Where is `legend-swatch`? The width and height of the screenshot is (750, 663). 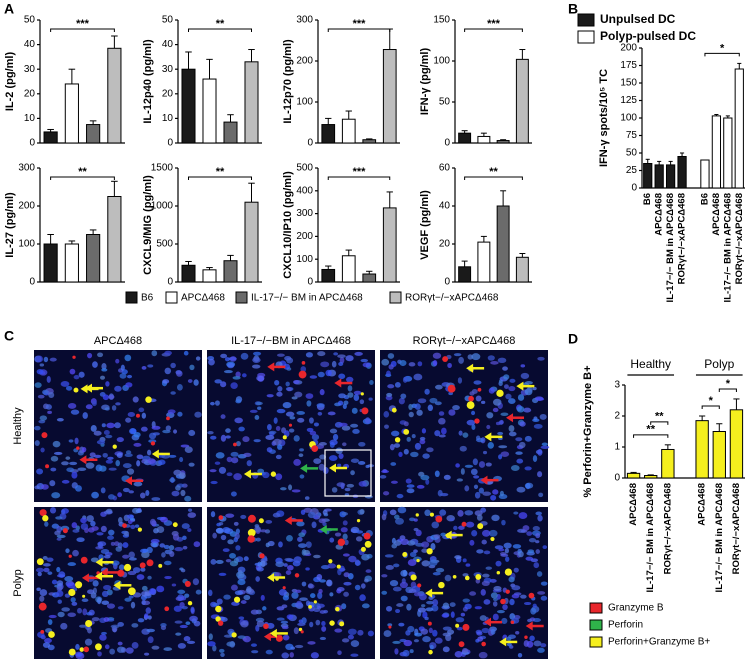
legend-swatch is located at coordinates (586, 37).